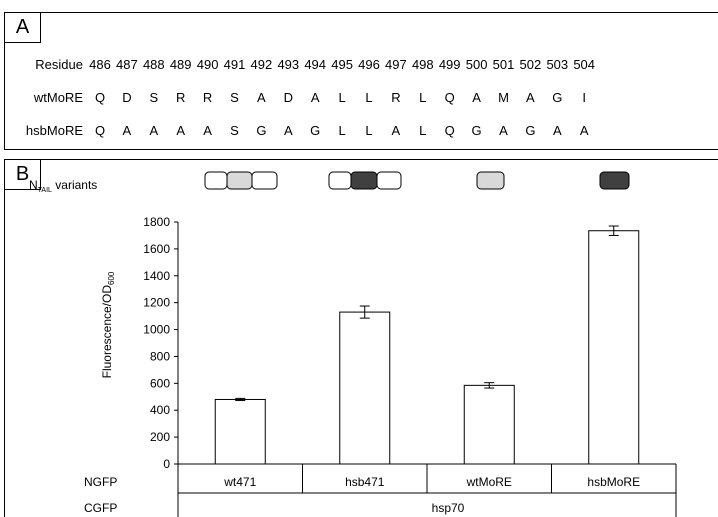 This screenshot has height=517, width=718. I want to click on sequence-cell: 495, so click(342, 64).